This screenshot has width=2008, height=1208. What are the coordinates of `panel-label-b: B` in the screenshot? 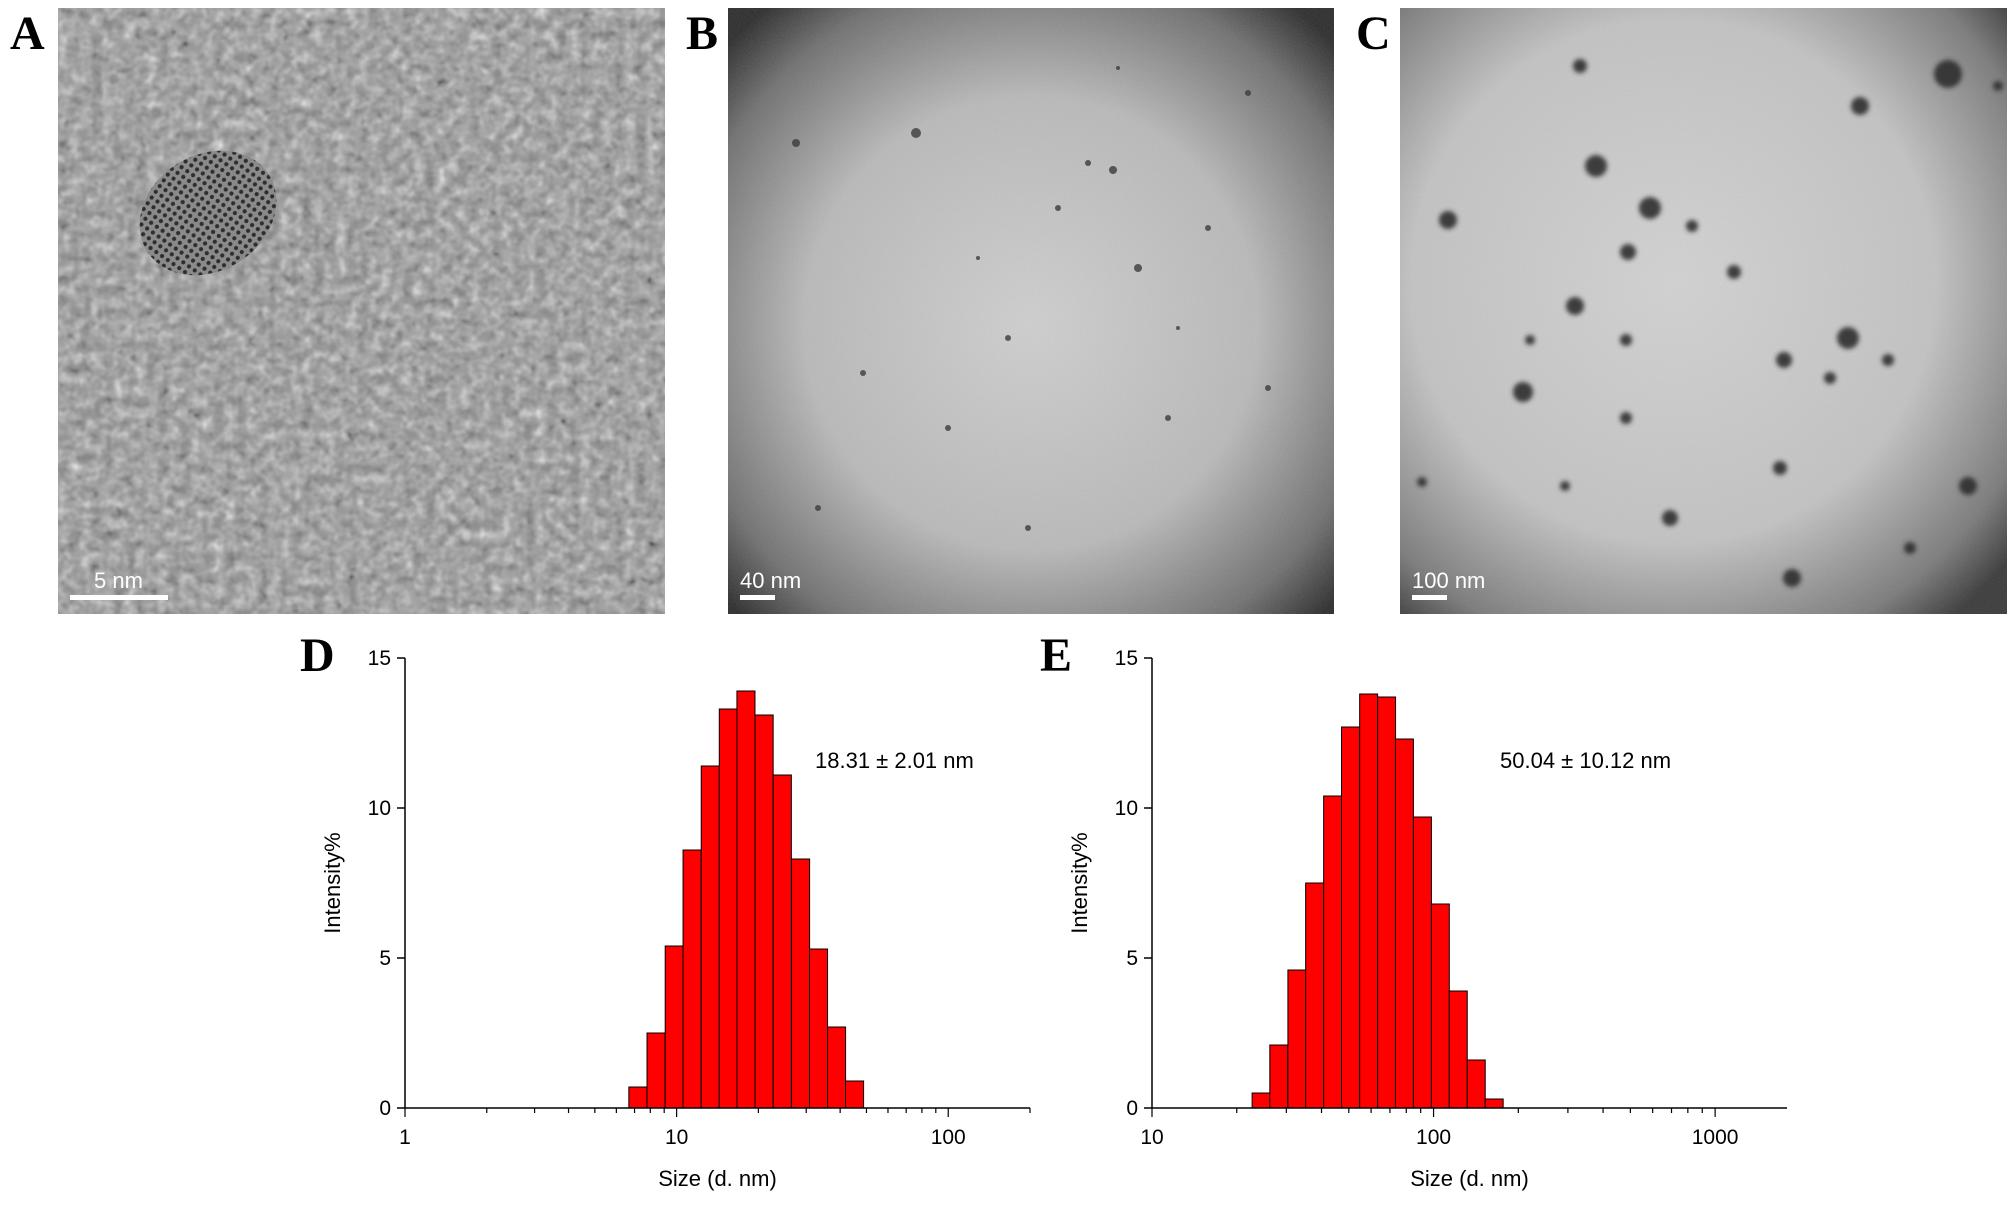 It's located at (702, 33).